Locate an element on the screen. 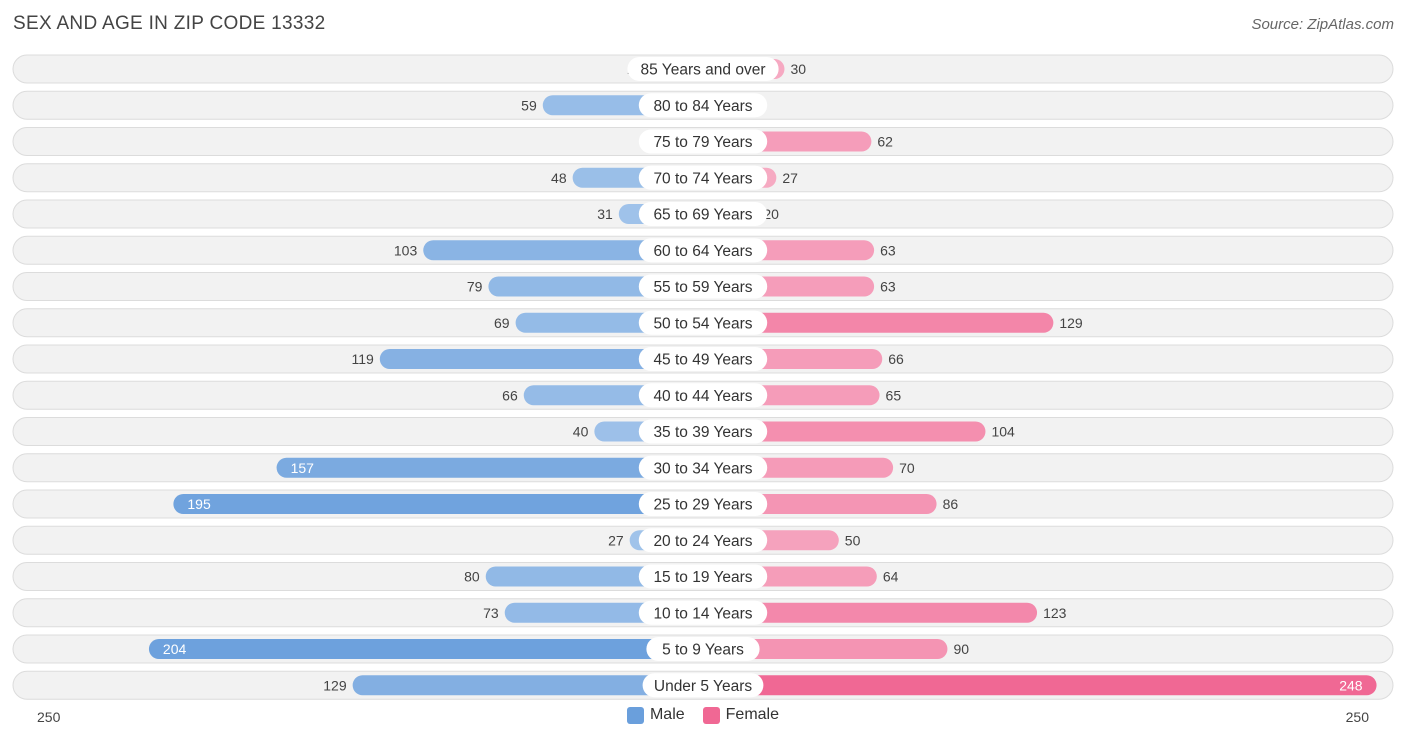 The image size is (1406, 741). legend-label-male: Male is located at coordinates (667, 714).